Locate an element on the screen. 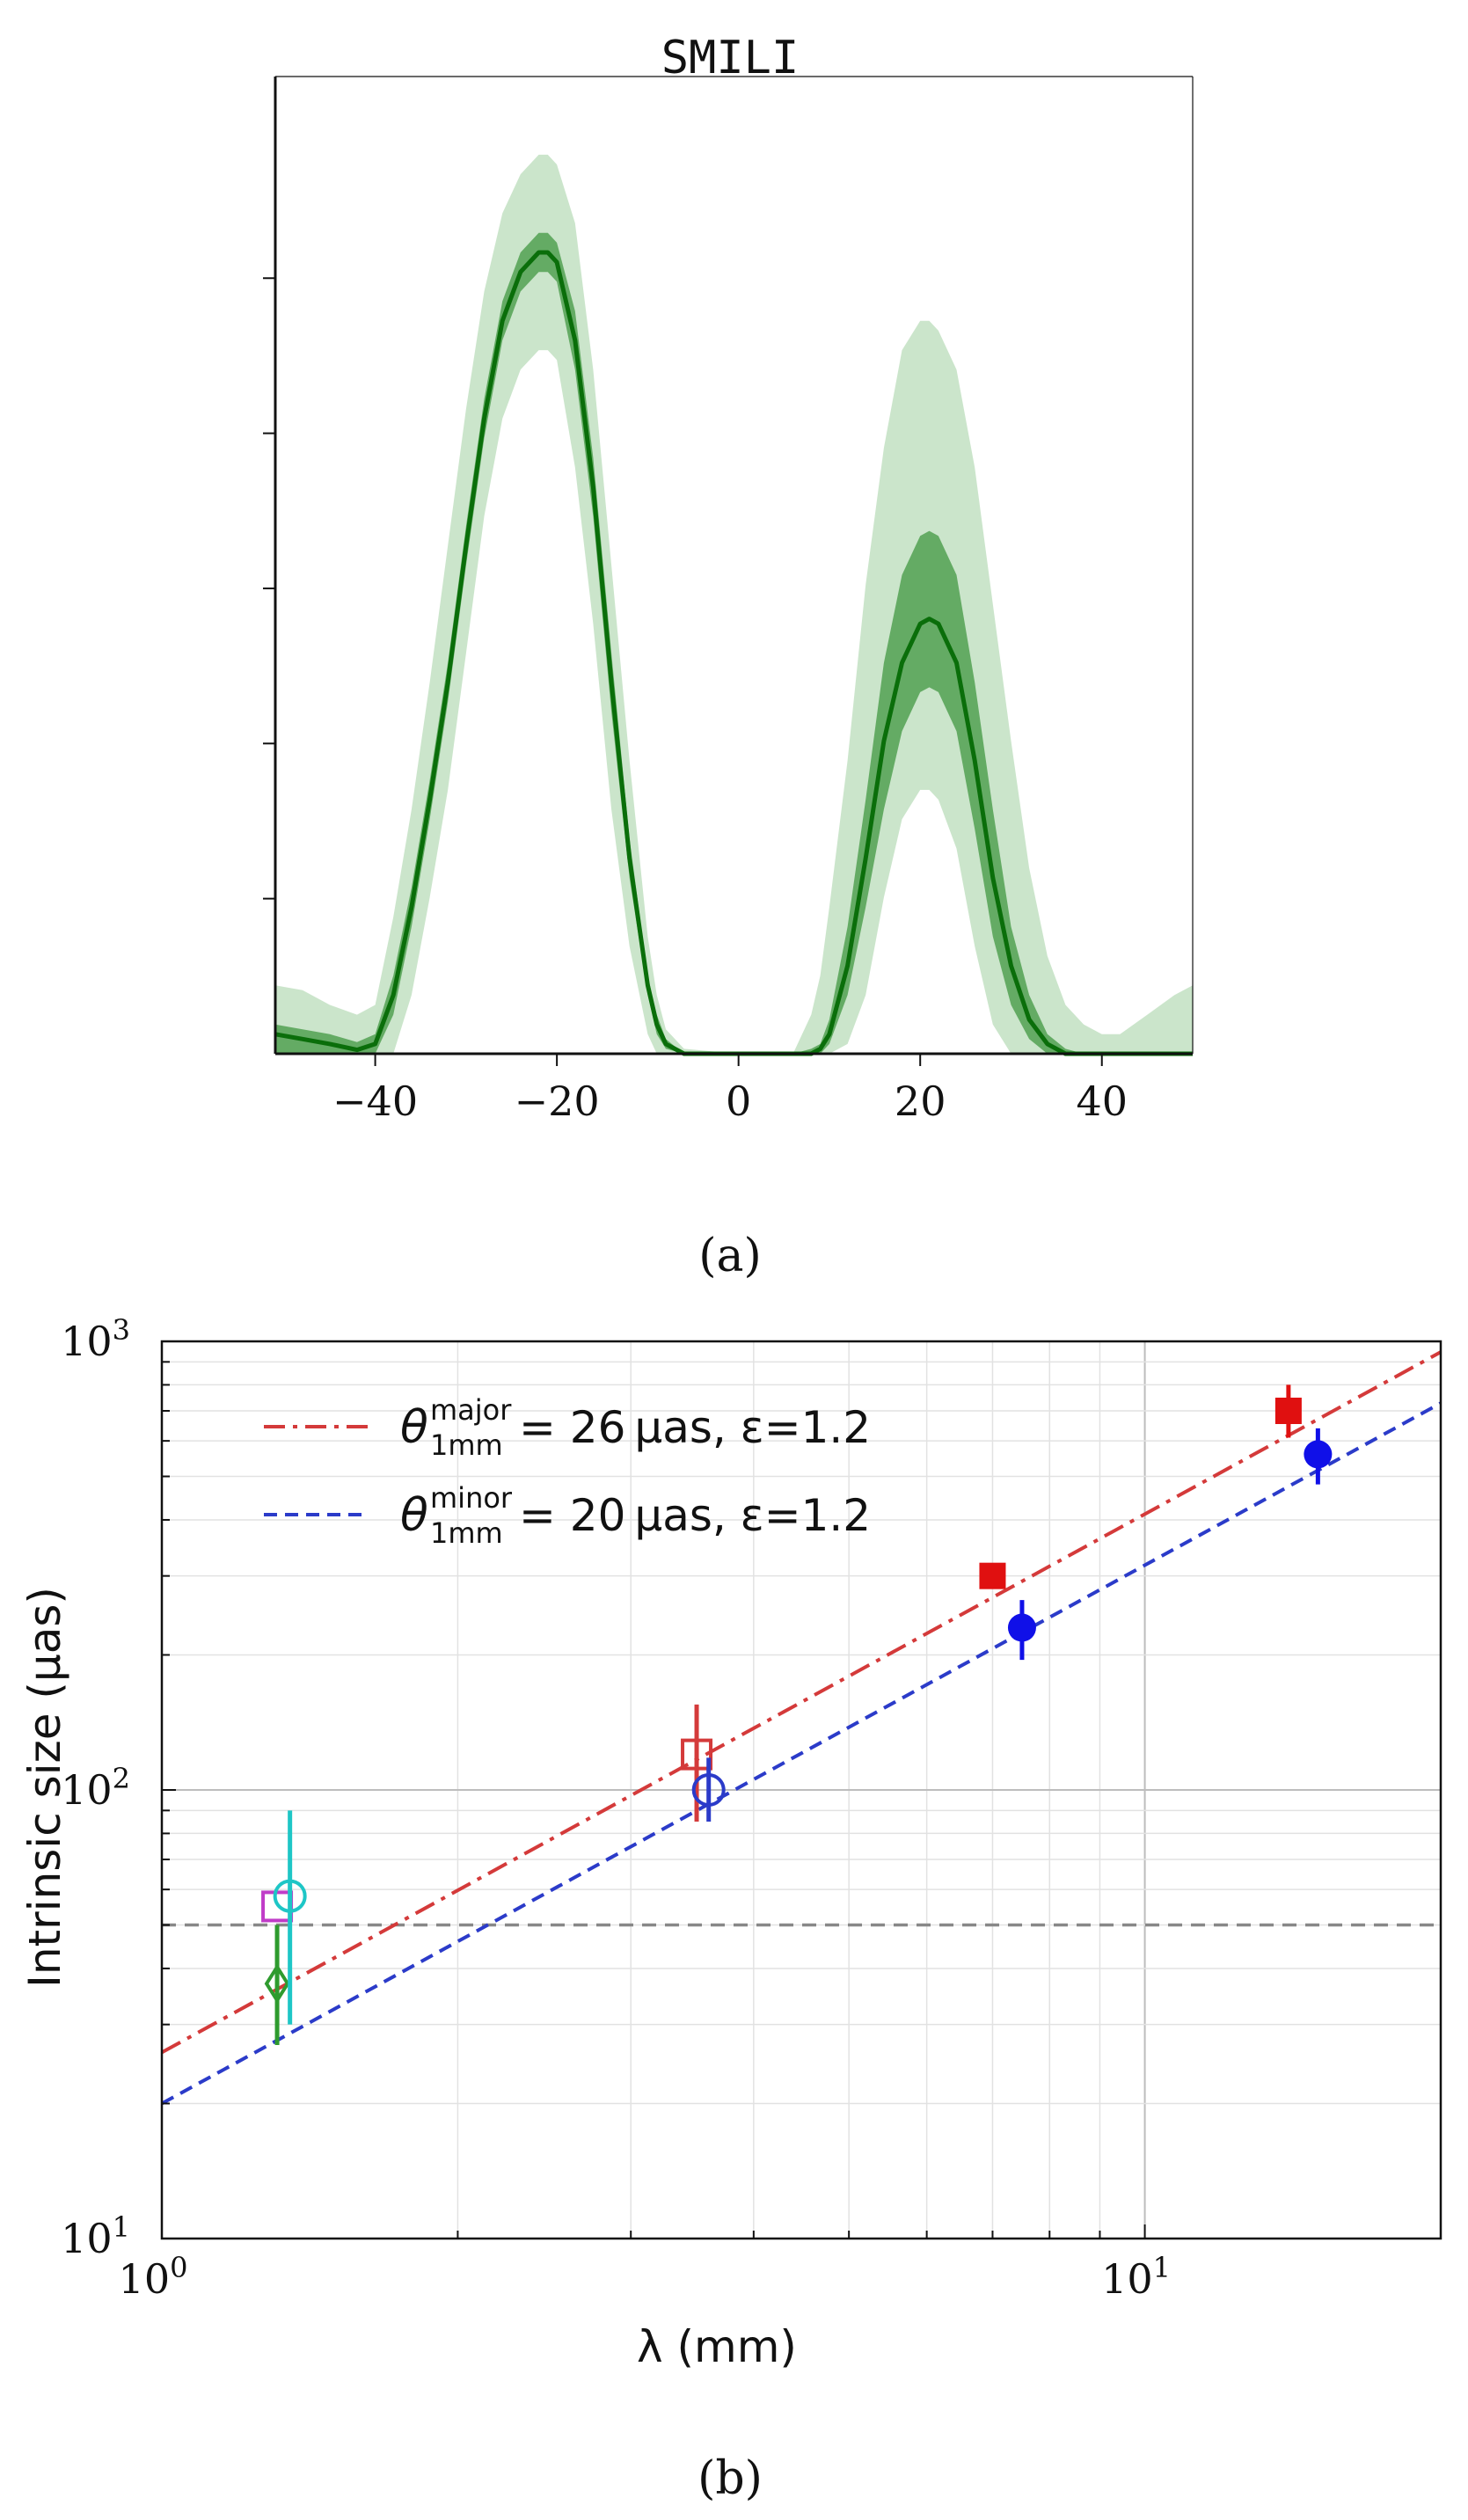 Image resolution: width=1468 pixels, height=2520 pixels. panel-b-caption: (b) is located at coordinates (730, 2478).